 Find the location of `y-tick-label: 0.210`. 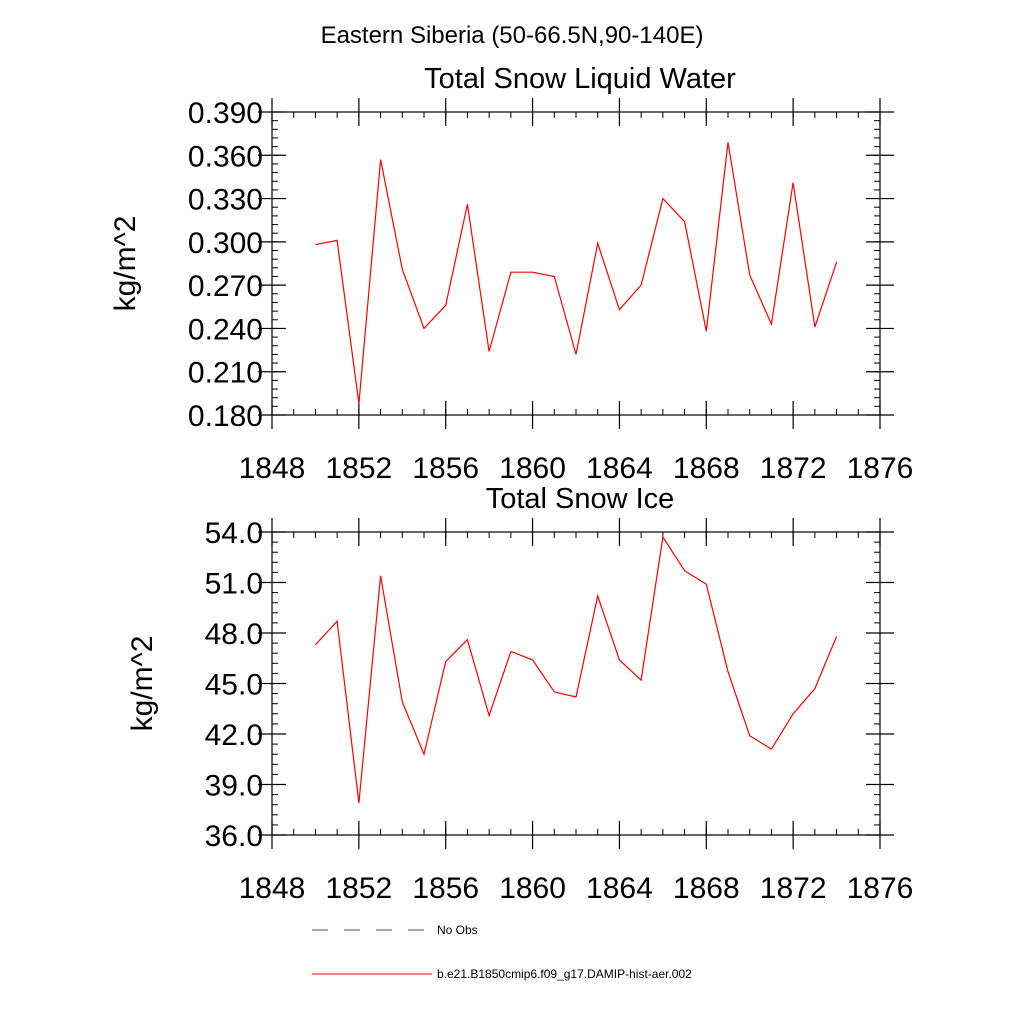

y-tick-label: 0.210 is located at coordinates (225, 373).